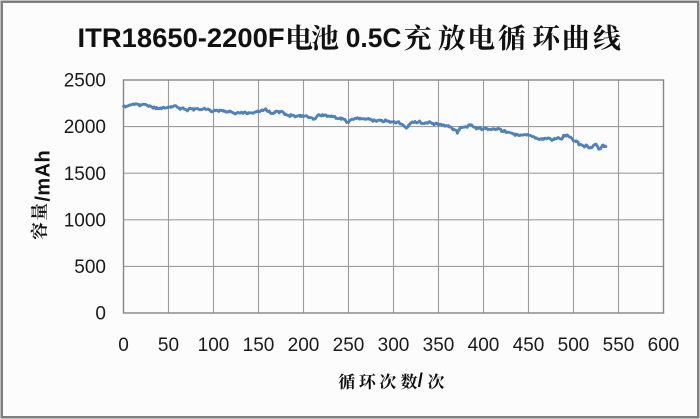  What do you see at coordinates (168, 345) in the screenshot?
I see `svg-text: 50` at bounding box center [168, 345].